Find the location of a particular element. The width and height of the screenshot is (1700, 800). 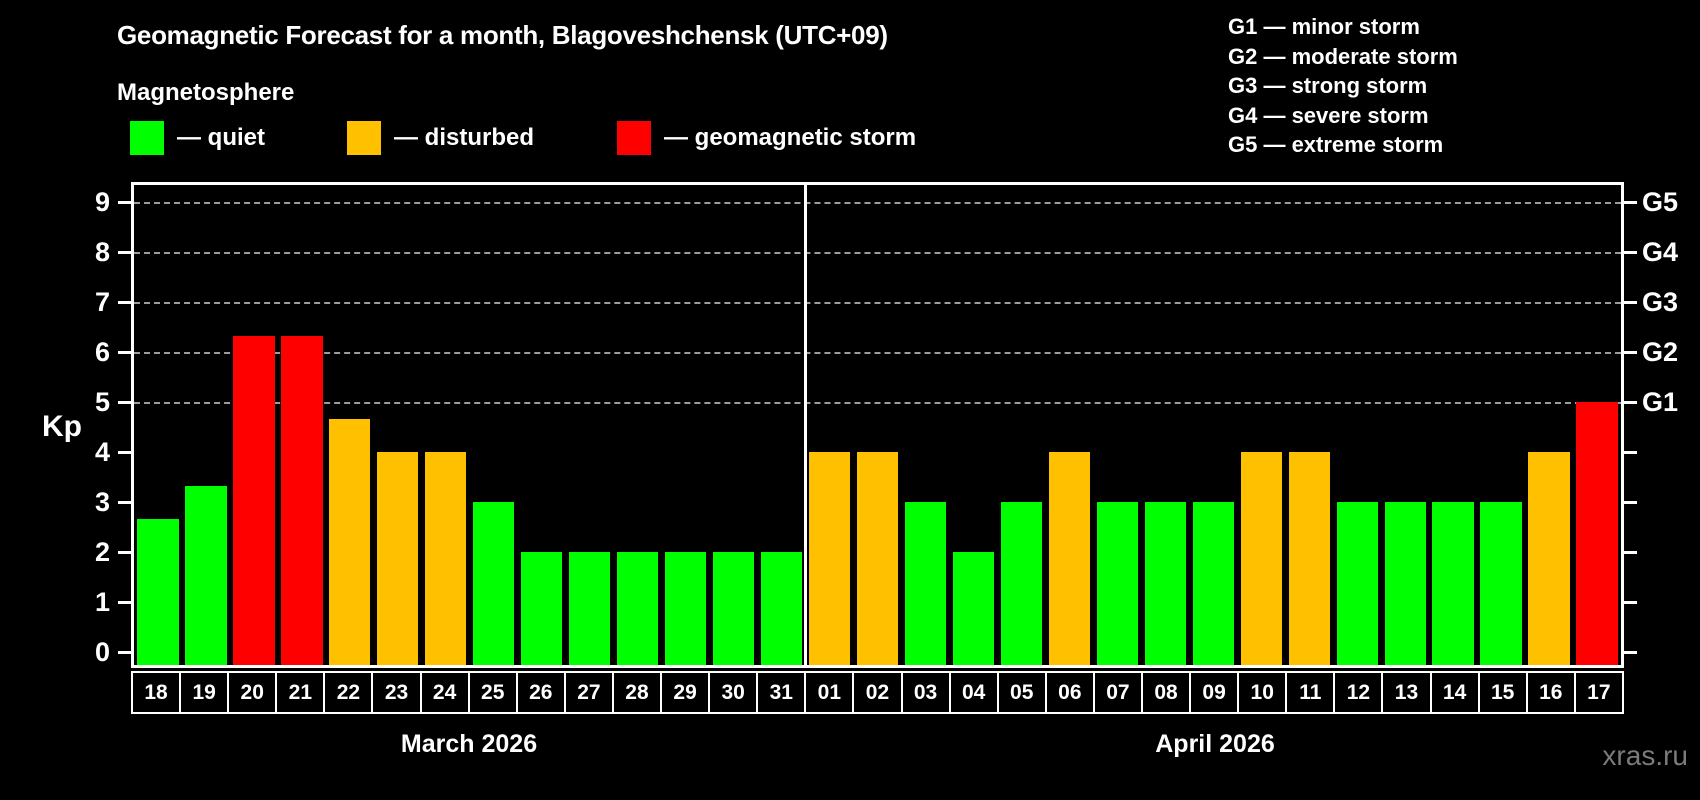

day-label-cell: 28 is located at coordinates (637, 692).